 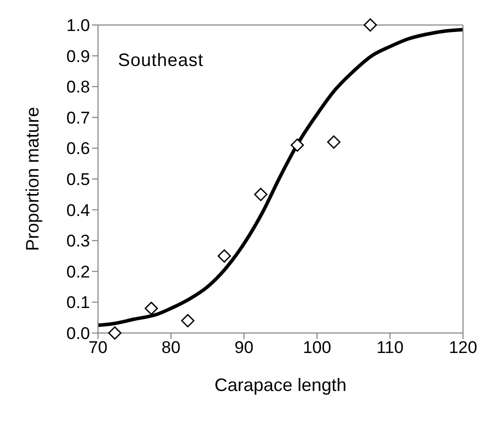 What do you see at coordinates (32, 179) in the screenshot?
I see `y-axis-title: Proportion mature` at bounding box center [32, 179].